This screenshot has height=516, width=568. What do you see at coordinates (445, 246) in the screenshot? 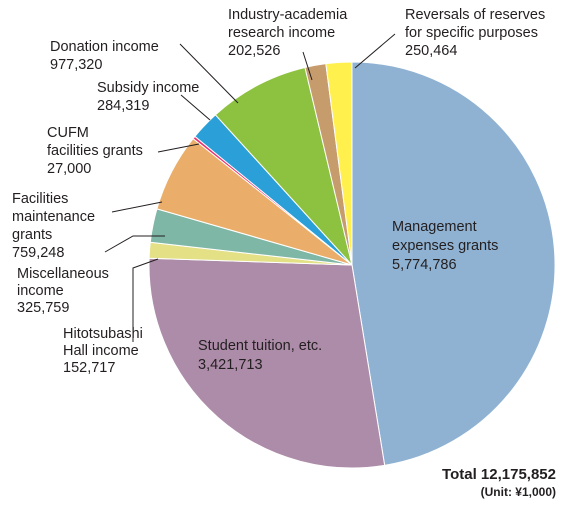
I see `slice-label: Management expenses grants 5,774,786` at bounding box center [445, 246].